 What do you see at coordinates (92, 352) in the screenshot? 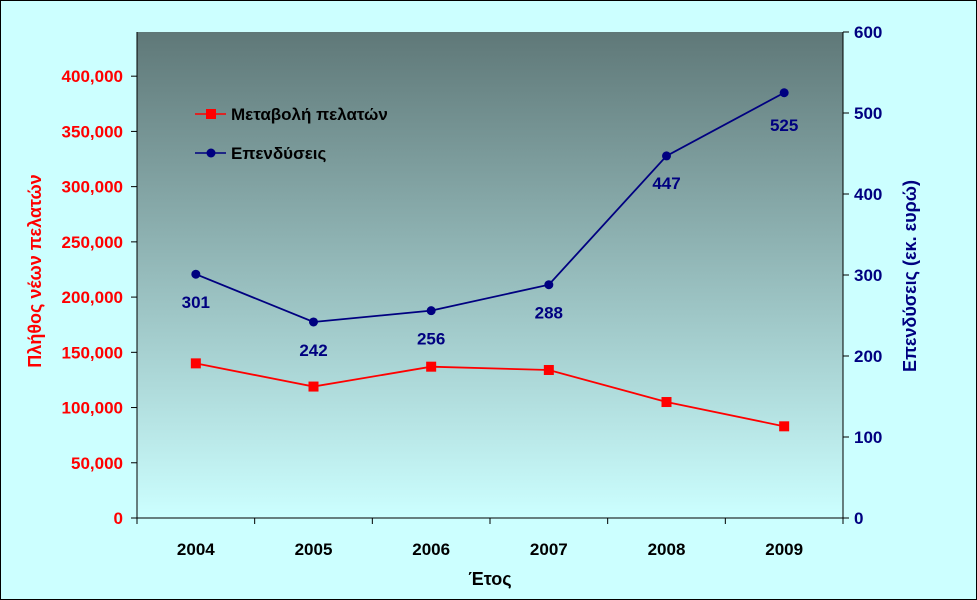
I see `left-axis-tick-label: 150,000` at bounding box center [92, 352].